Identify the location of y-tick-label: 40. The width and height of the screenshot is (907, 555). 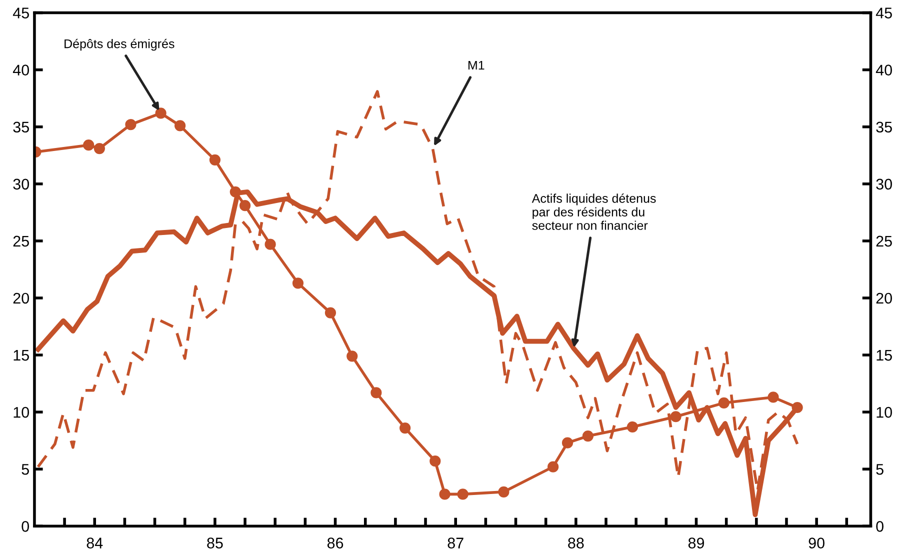
(21, 70).